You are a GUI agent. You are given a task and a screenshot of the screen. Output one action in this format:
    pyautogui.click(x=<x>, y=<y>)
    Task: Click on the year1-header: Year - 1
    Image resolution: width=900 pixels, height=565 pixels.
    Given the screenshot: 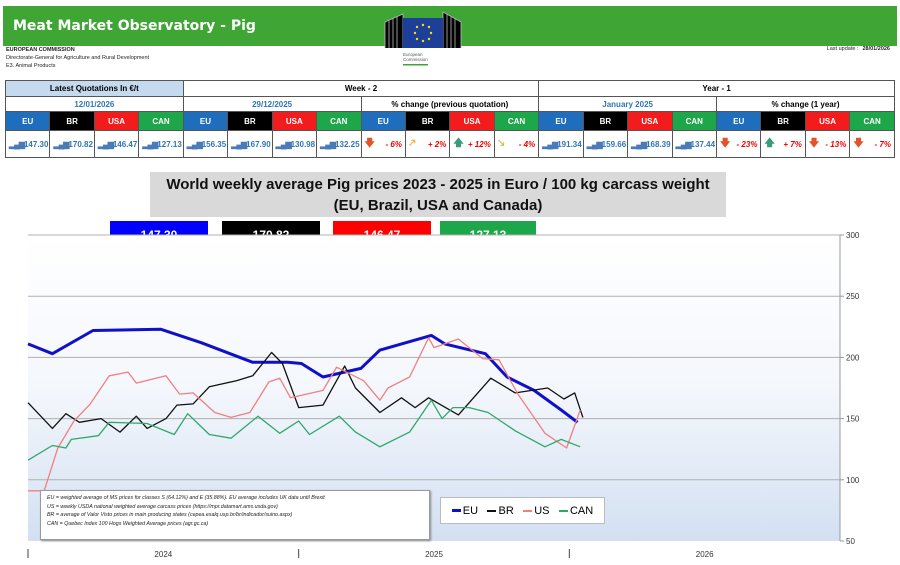 What is the action you would take?
    pyautogui.click(x=716, y=88)
    